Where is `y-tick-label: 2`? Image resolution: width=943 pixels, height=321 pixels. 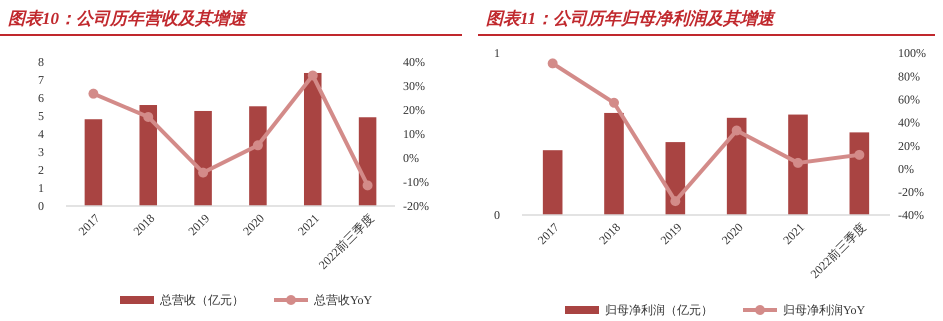
y-tick-label: 2 is located at coordinates (41, 170).